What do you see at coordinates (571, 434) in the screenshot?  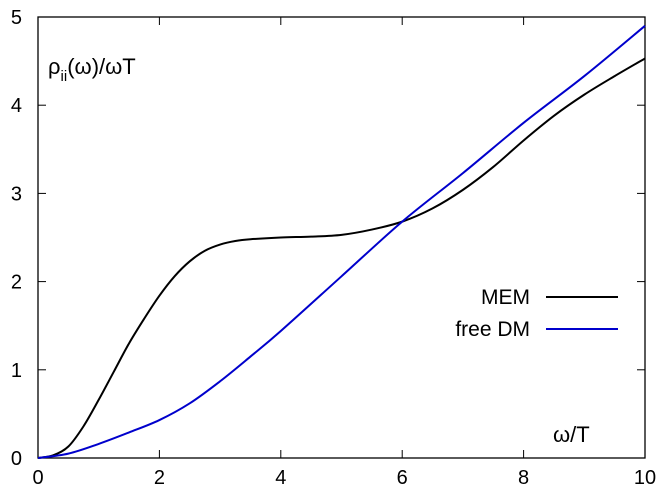 I see `x-axis-title: ω/T` at bounding box center [571, 434].